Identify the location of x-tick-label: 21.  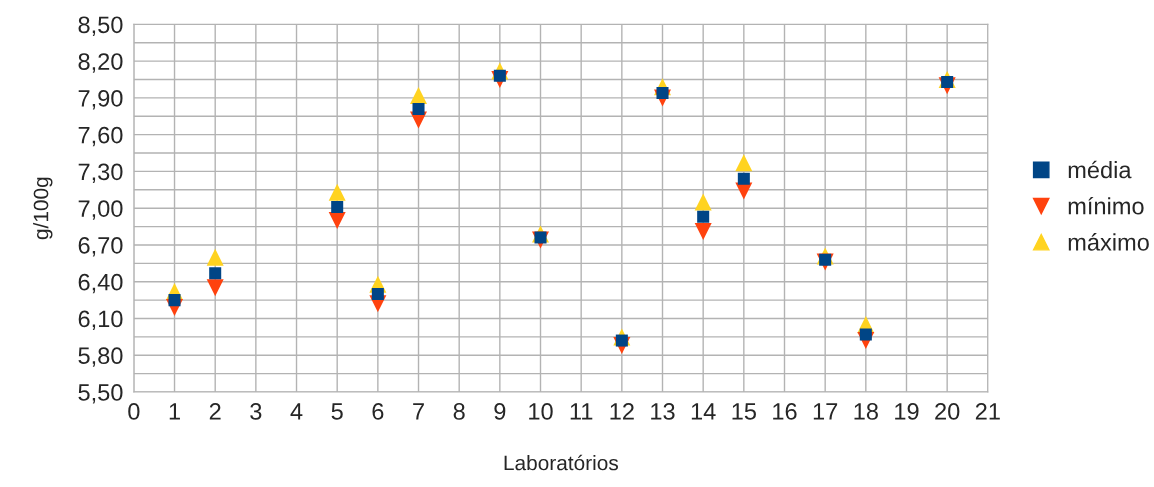
(987, 411).